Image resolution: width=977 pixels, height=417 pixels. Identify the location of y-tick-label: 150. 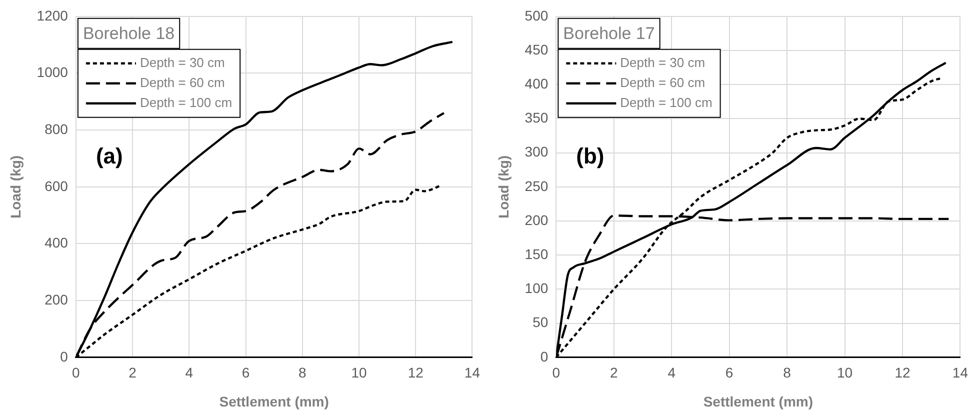
(536, 254).